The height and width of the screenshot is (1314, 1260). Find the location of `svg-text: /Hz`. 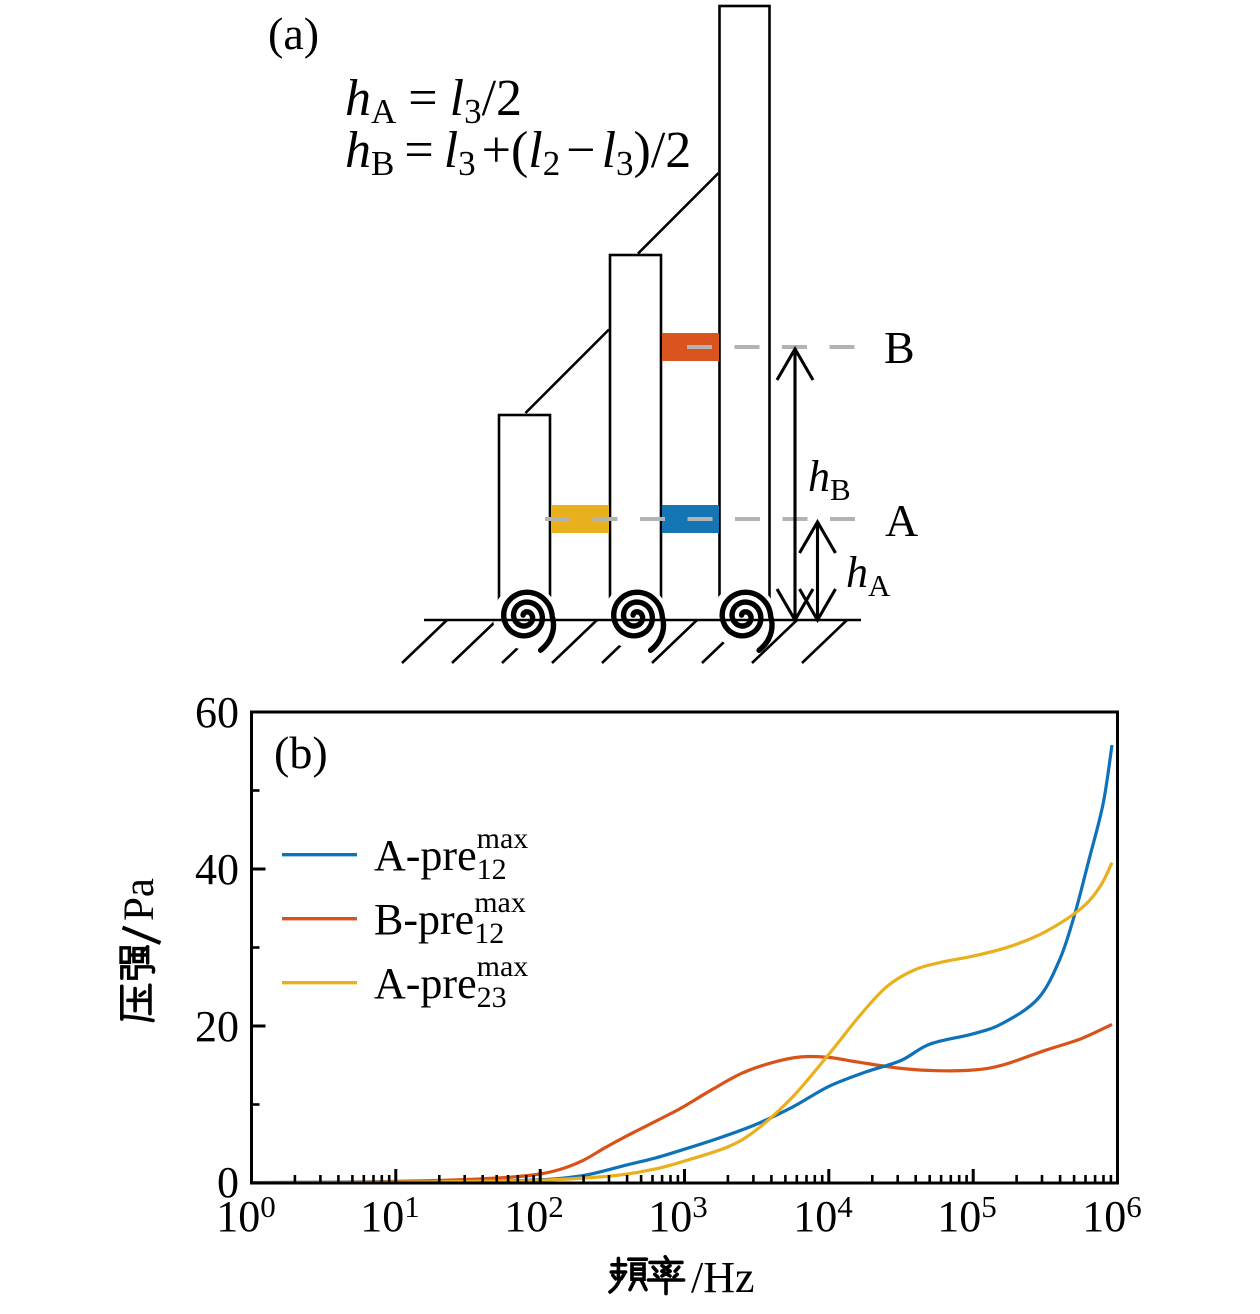

svg-text: /Hz is located at coordinates (723, 1277).